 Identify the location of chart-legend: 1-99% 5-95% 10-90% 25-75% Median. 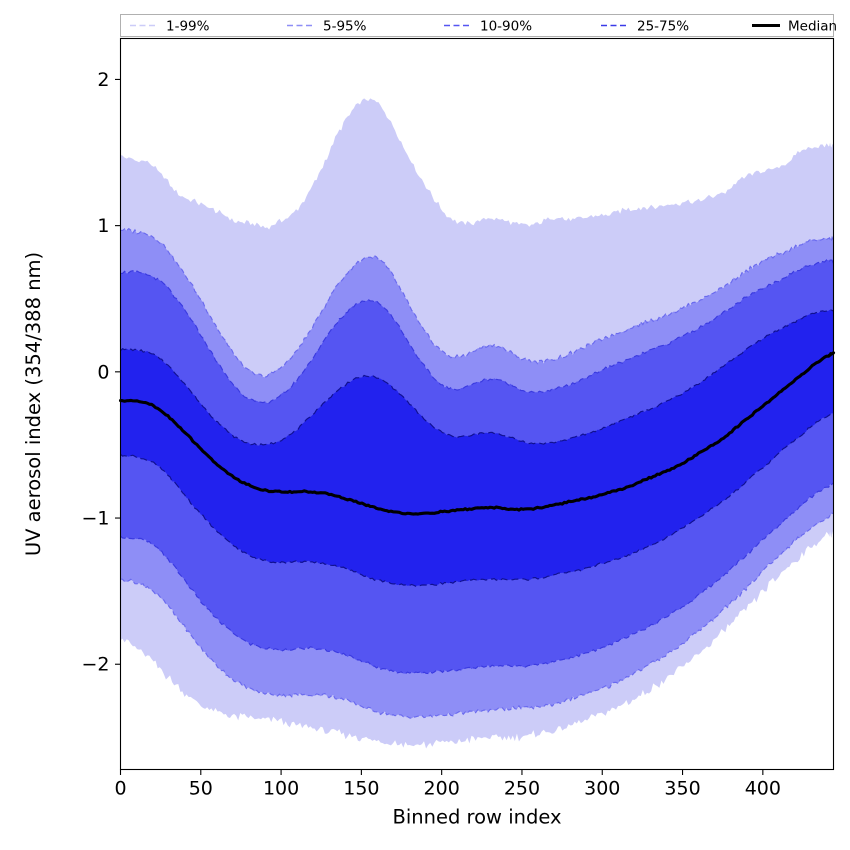
(478, 25).